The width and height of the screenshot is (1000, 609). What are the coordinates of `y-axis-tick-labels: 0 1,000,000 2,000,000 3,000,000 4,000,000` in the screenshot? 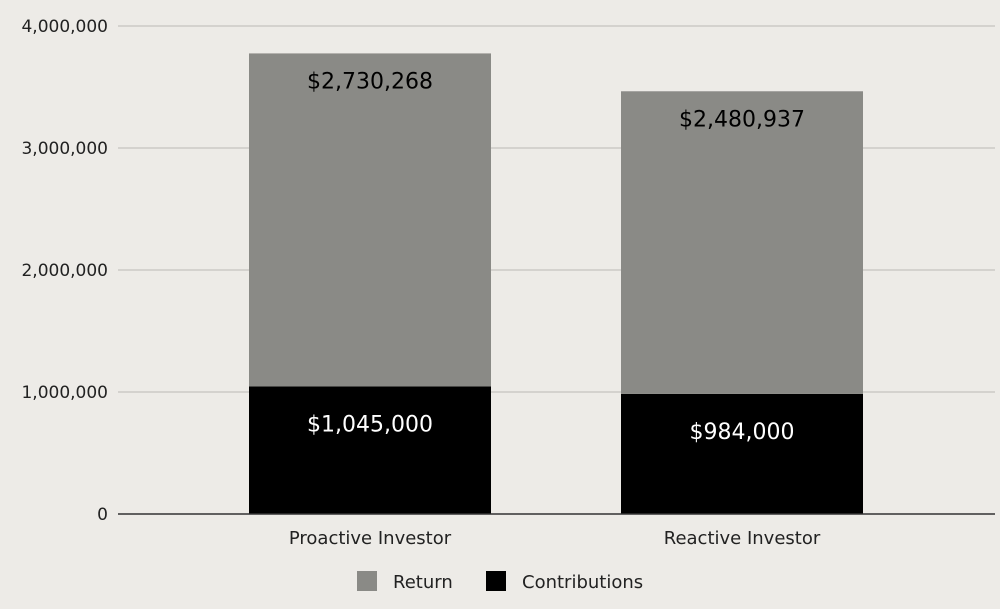 It's located at (64, 271).